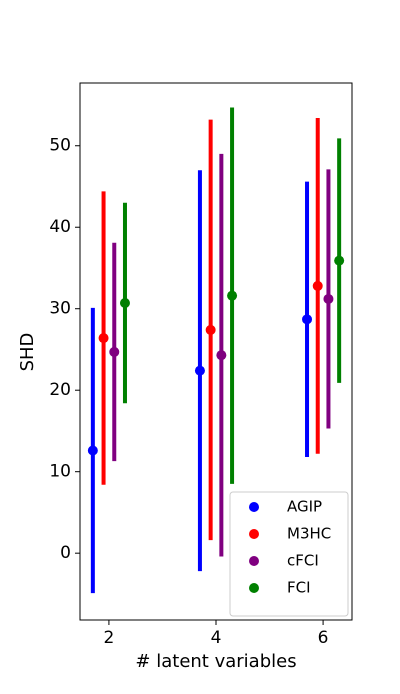  Describe the element at coordinates (65, 553) in the screenshot. I see `y-tick-label: 0` at that location.